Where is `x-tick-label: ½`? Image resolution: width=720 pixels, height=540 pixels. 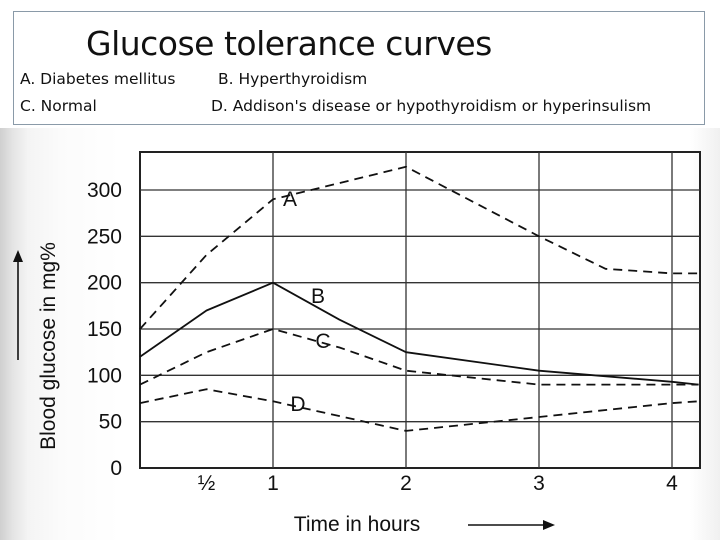 x-tick-label: ½ is located at coordinates (207, 483).